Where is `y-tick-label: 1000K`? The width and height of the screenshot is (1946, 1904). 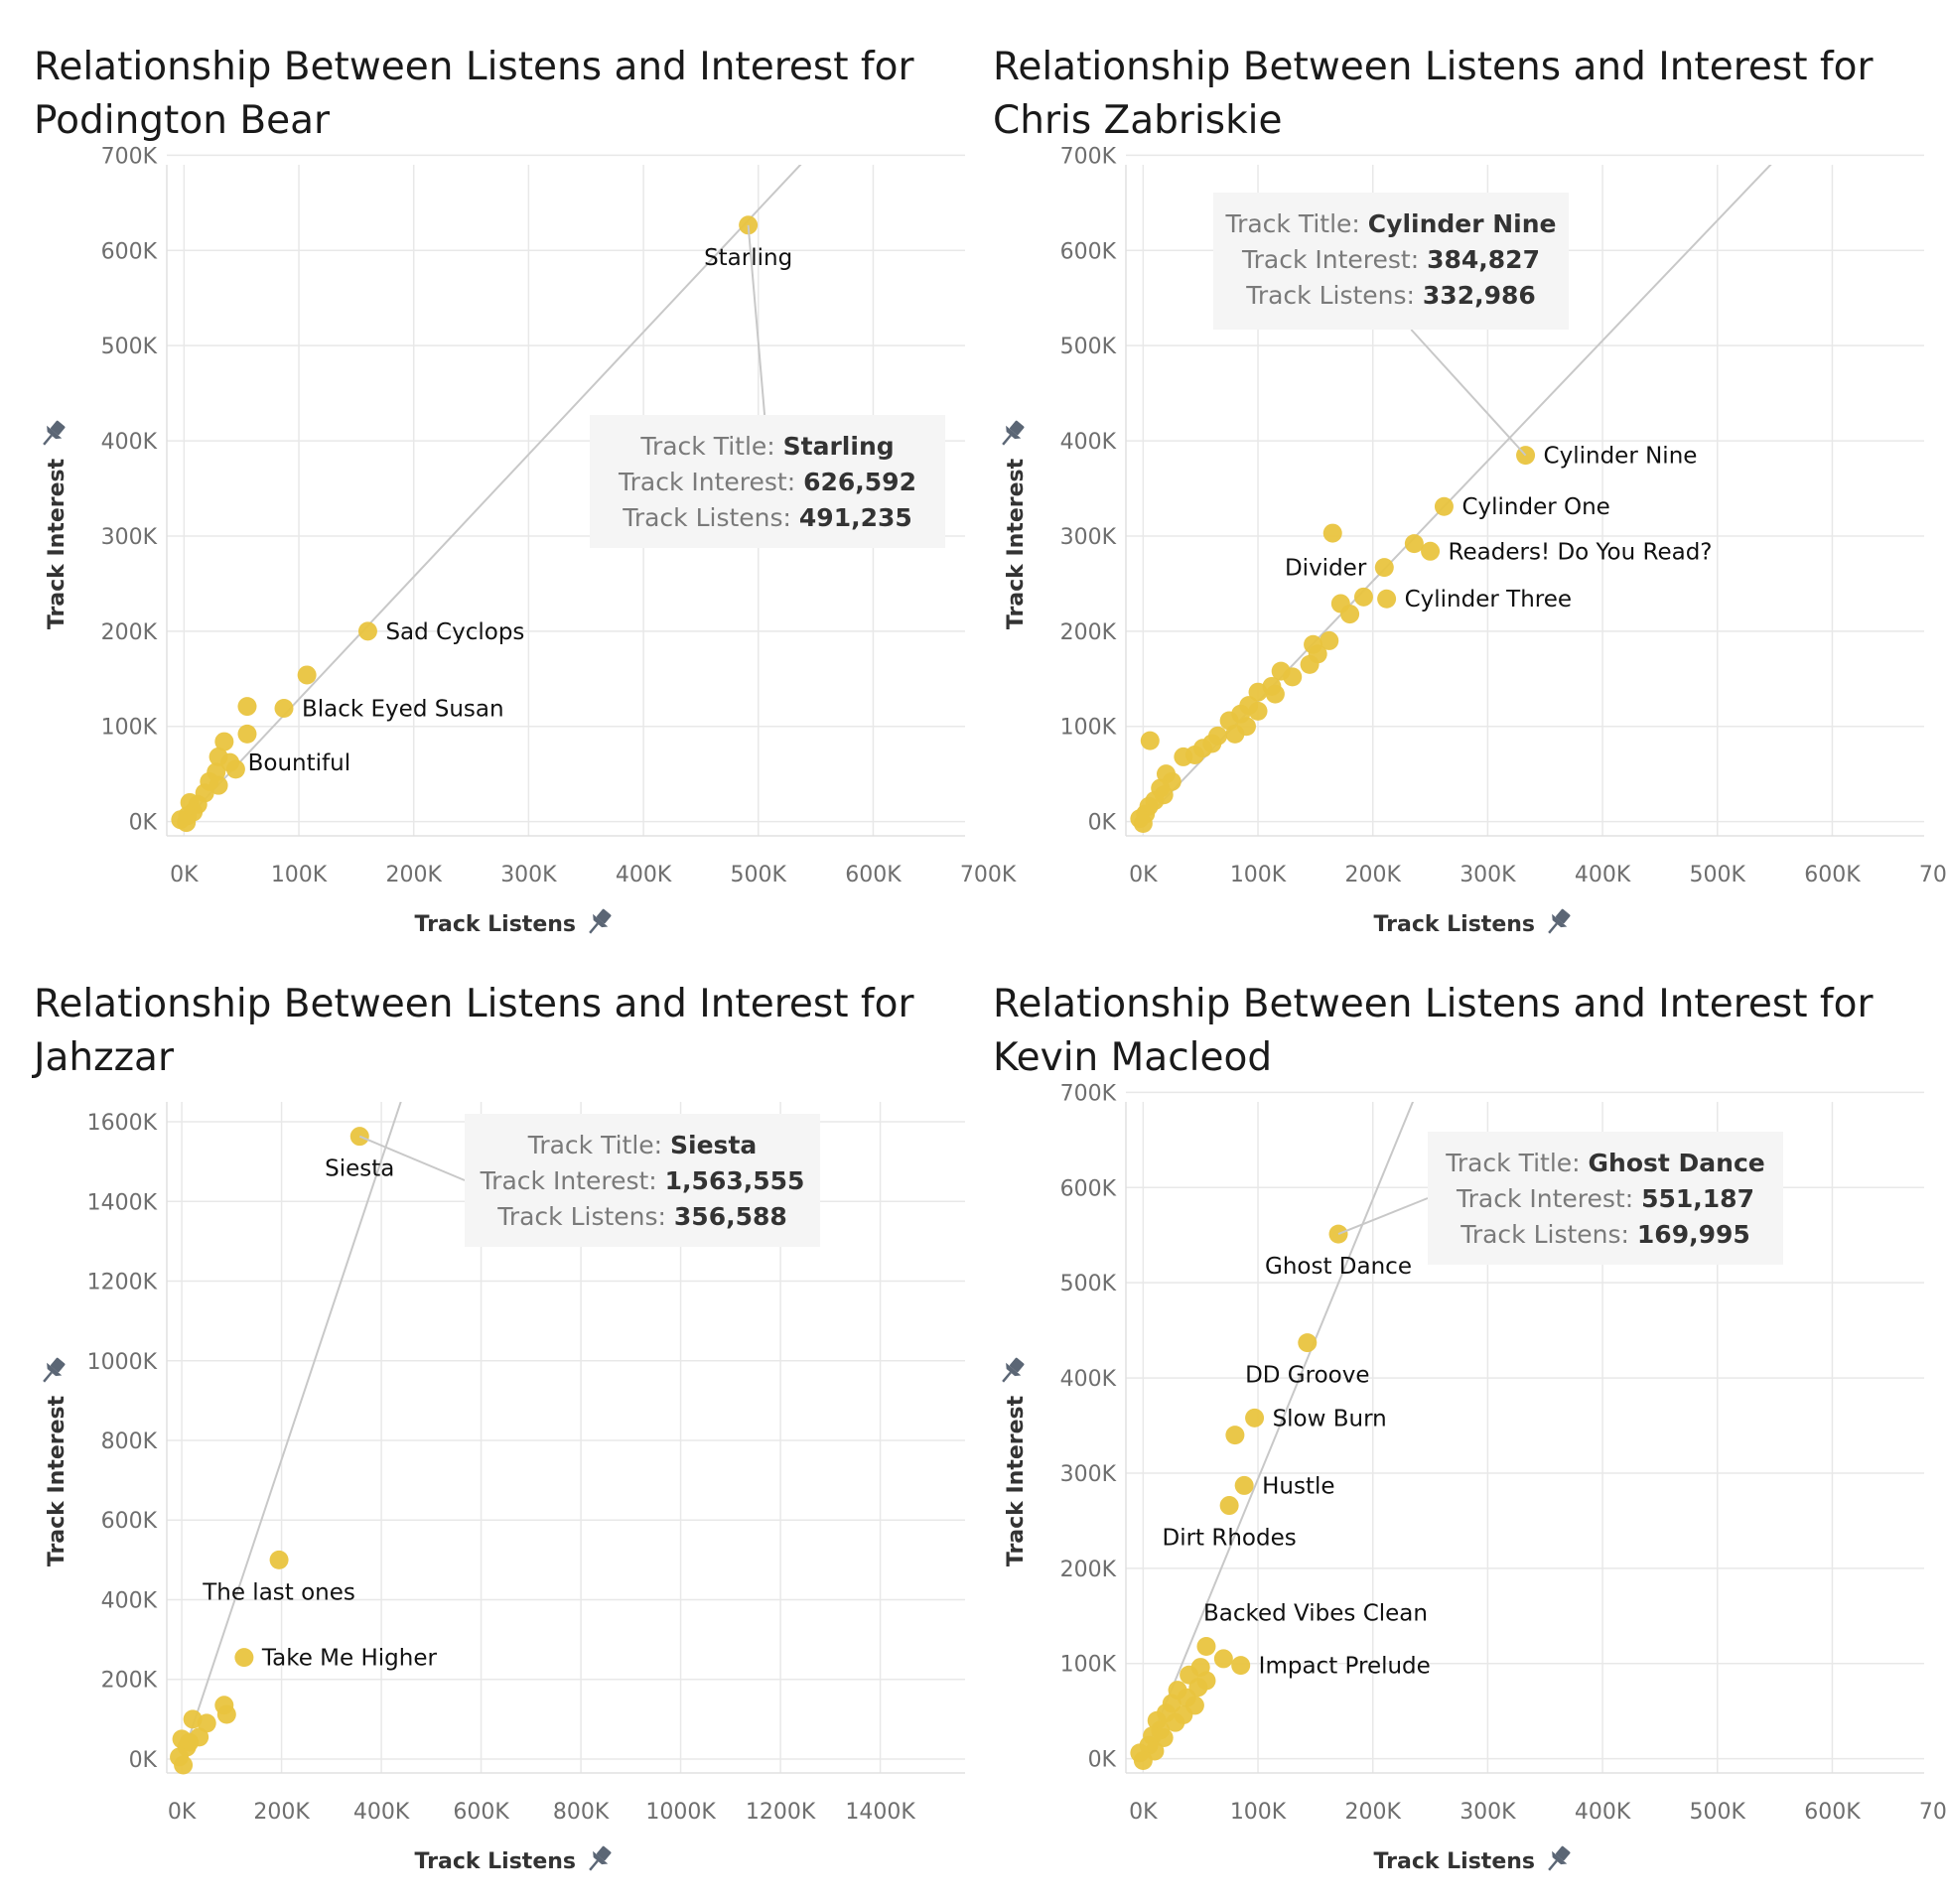
y-tick-label: 1000K is located at coordinates (122, 1362).